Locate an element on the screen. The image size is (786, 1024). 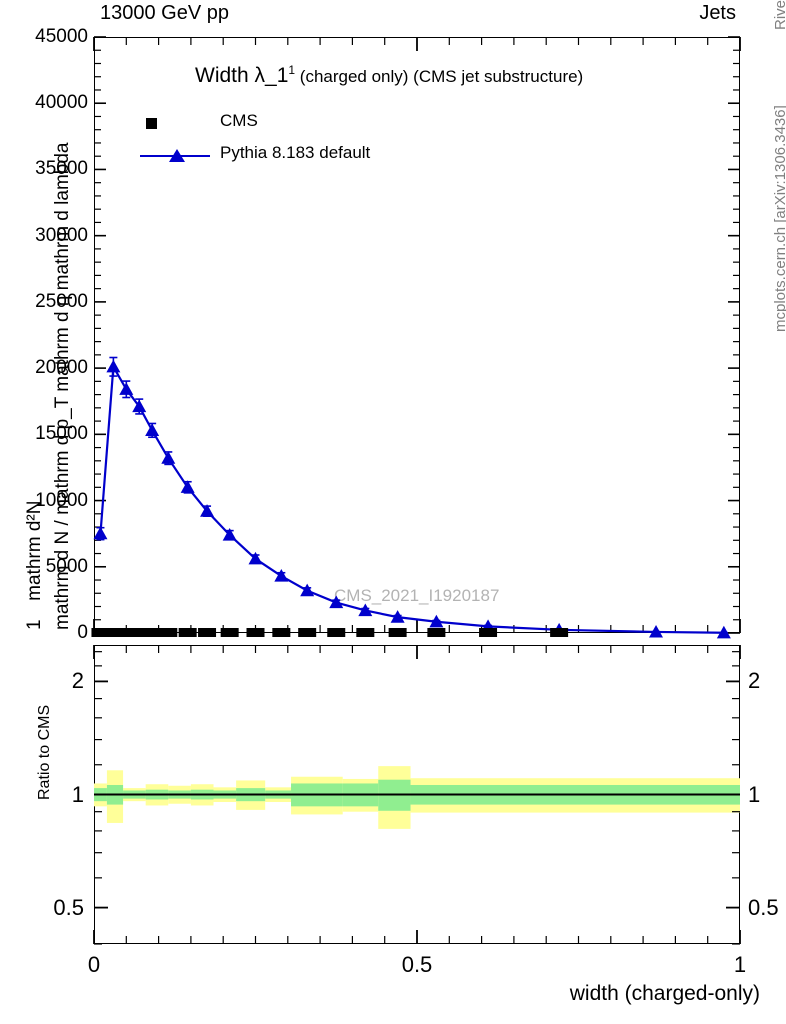
ratio-tick-label-right: 2 is located at coordinates (754, 681).